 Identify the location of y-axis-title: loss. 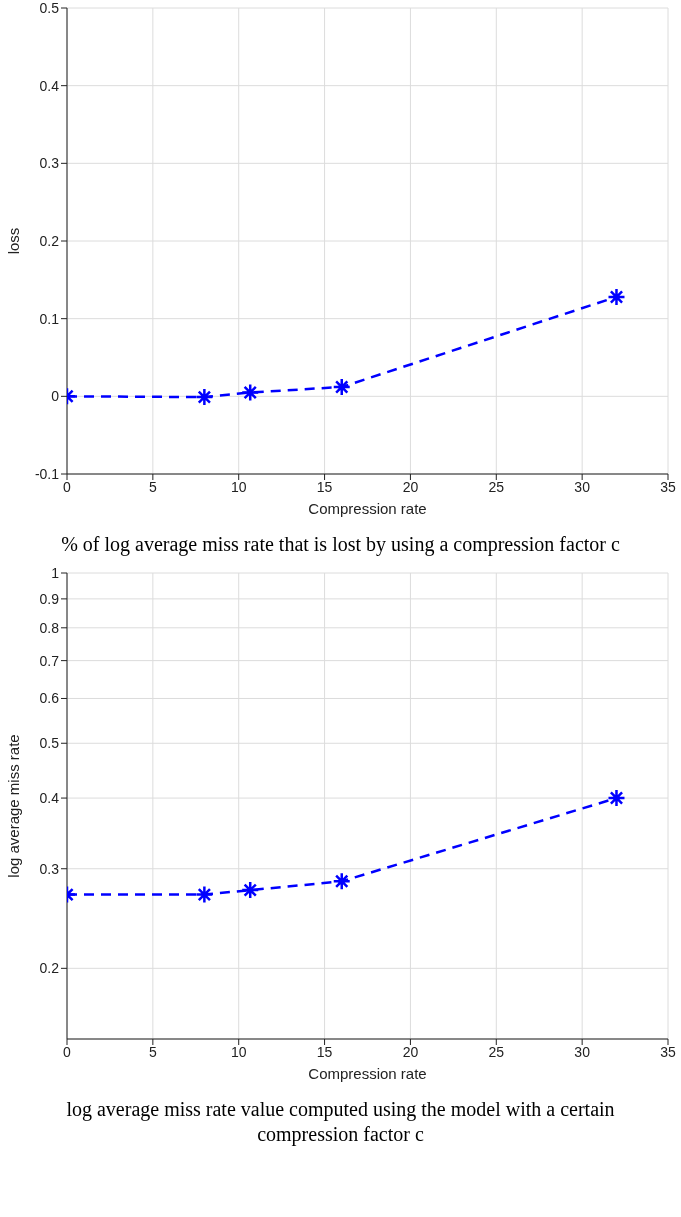
(14, 241).